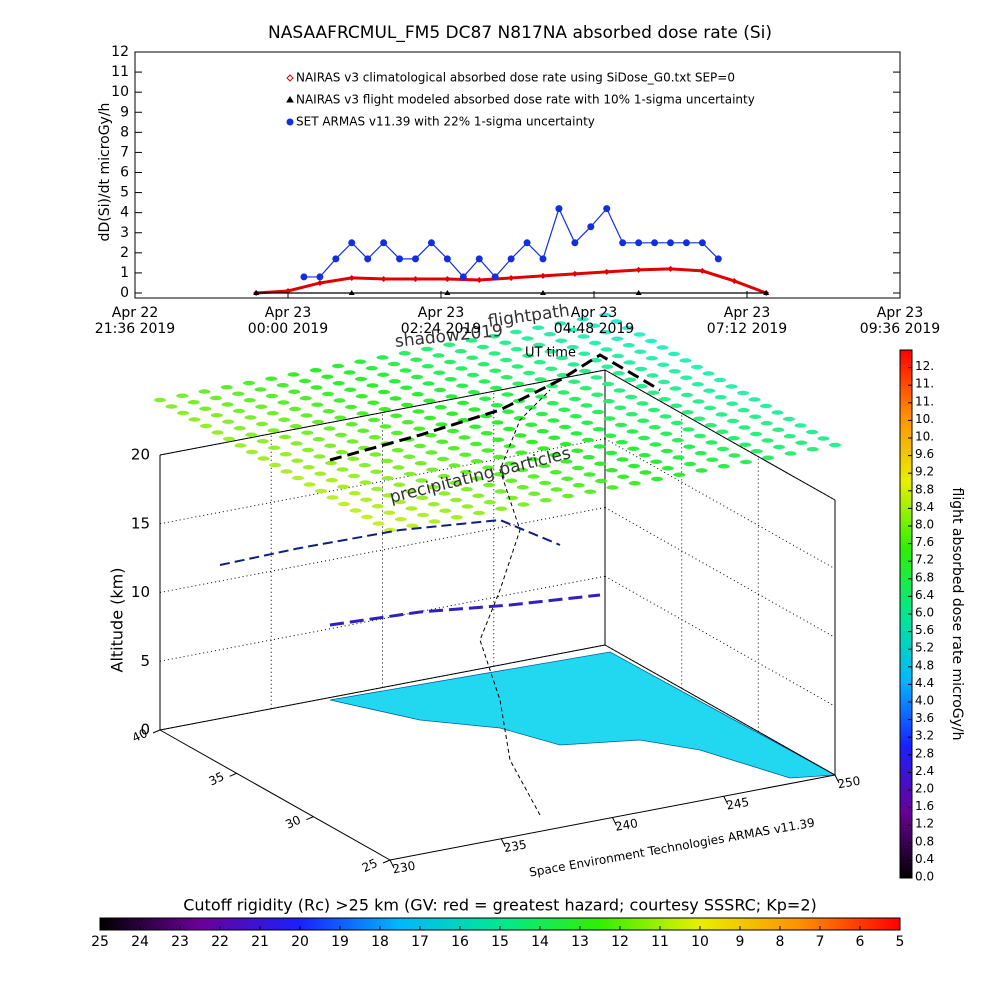  Describe the element at coordinates (957, 614) in the screenshot. I see `colorbar-label: flight absorbed dose rate microGy/h` at that location.